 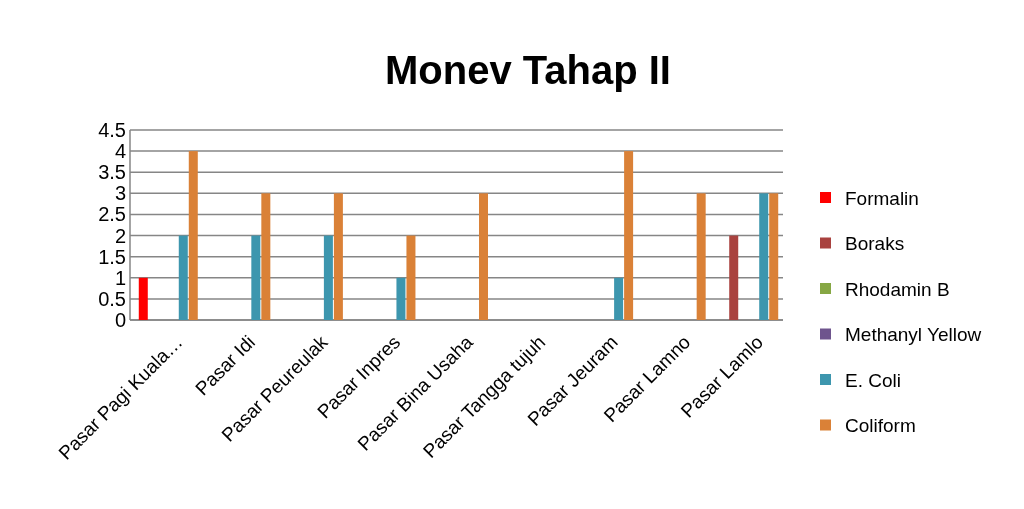 What do you see at coordinates (875, 244) in the screenshot?
I see `legend-label: Boraks` at bounding box center [875, 244].